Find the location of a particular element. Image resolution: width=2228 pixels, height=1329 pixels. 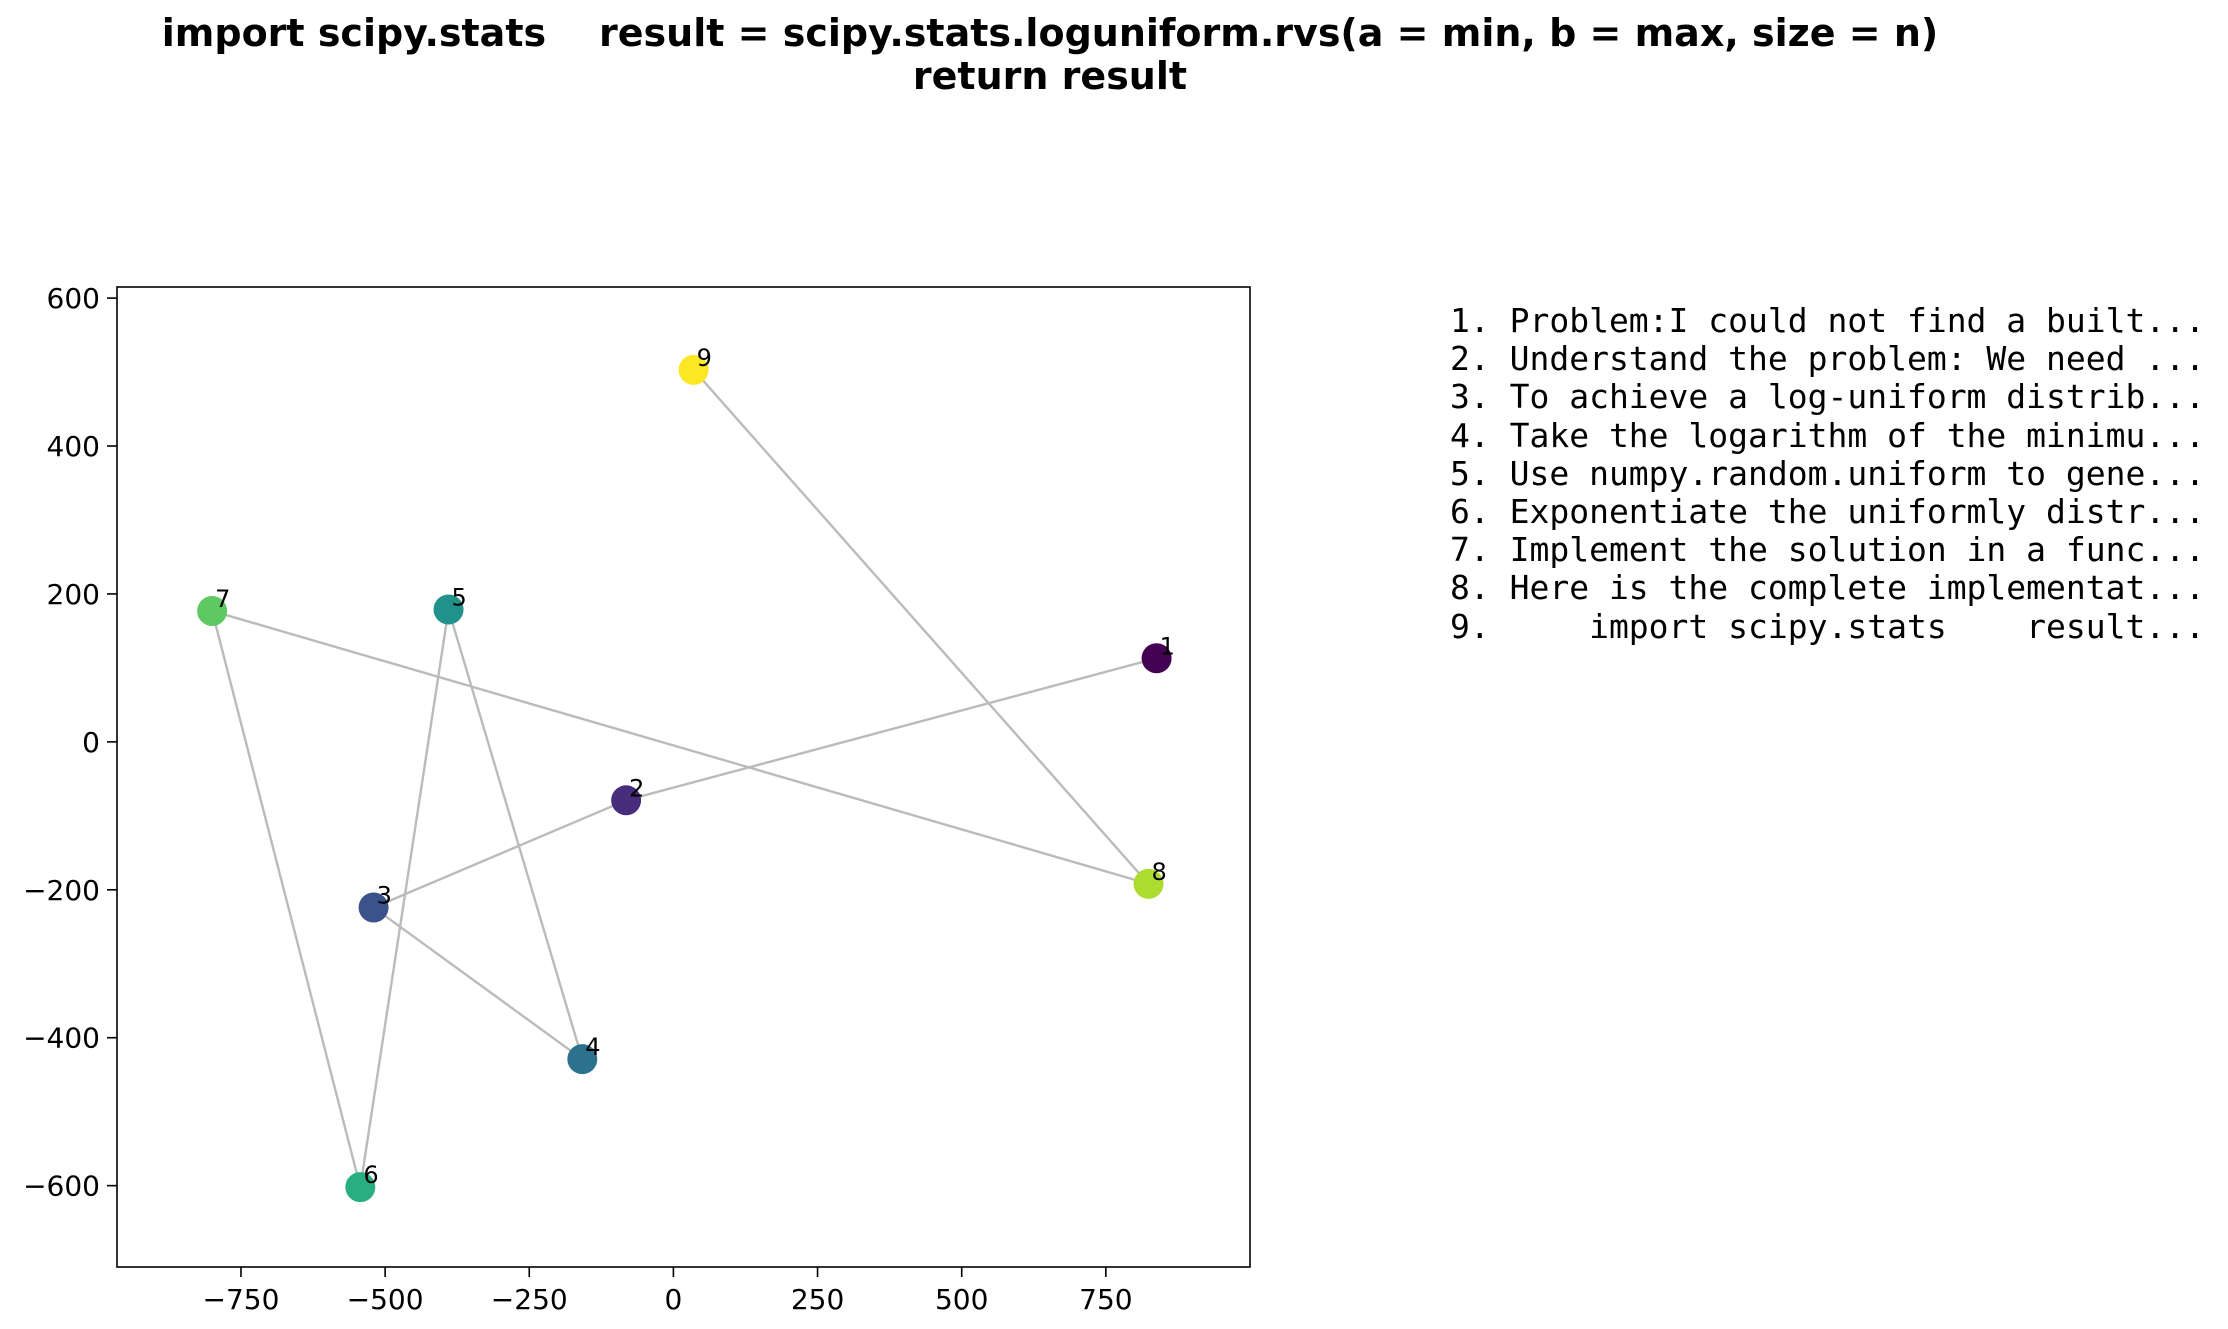

point-label-1: 1 is located at coordinates (1167, 646).